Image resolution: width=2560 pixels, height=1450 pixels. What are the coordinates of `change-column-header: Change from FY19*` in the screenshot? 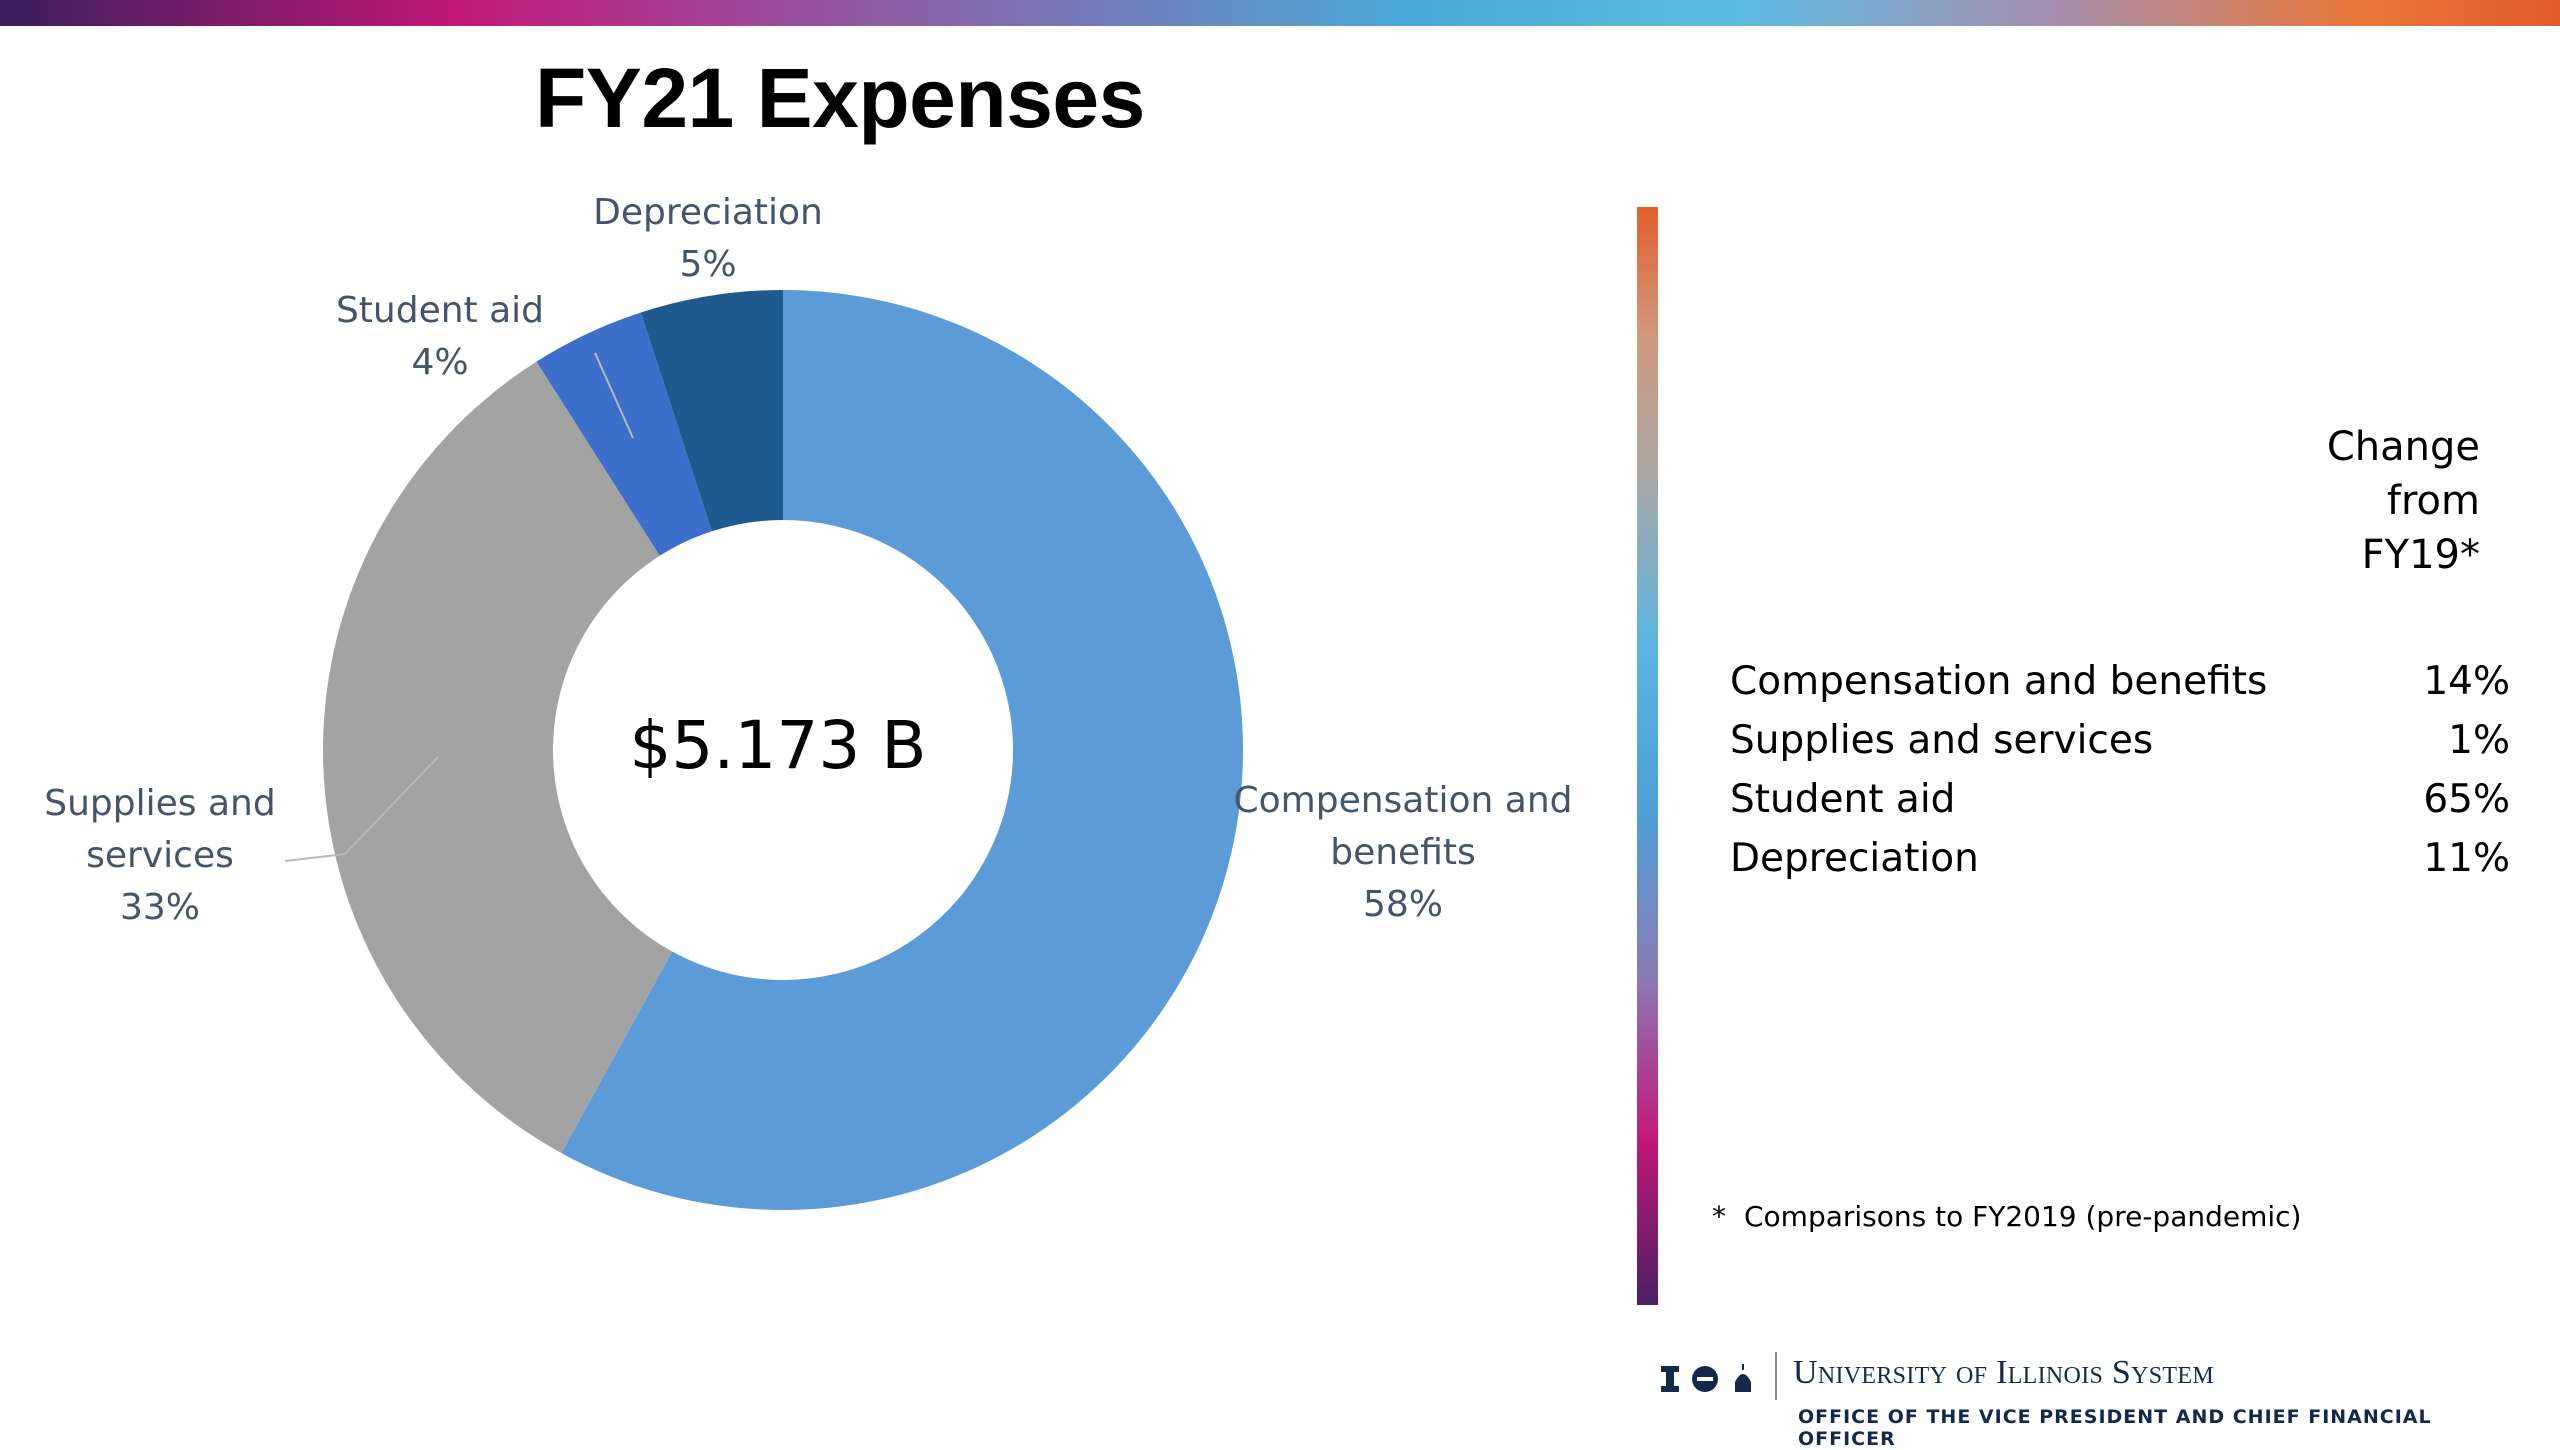 It's located at (2403, 501).